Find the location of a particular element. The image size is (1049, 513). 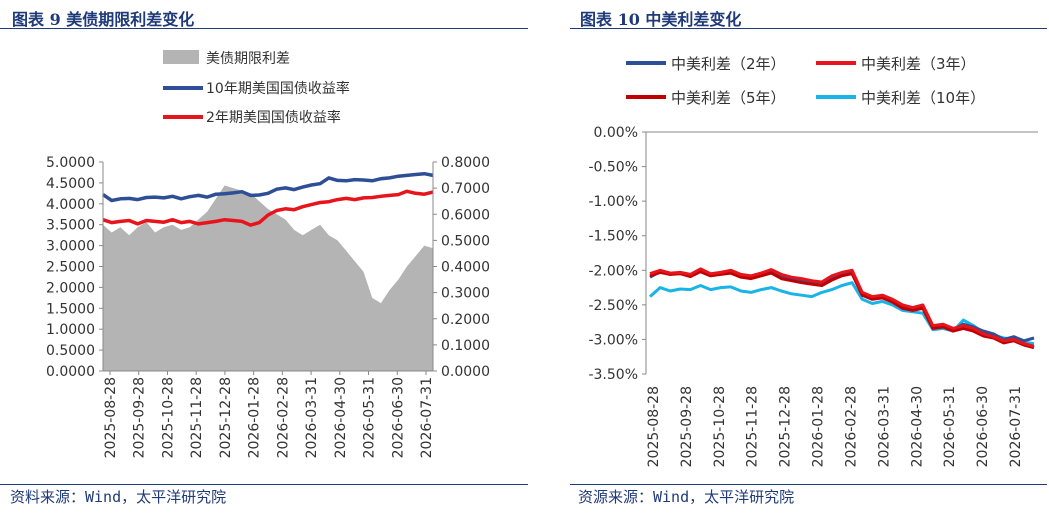

y-tick-label: -1.50% is located at coordinates (613, 237).